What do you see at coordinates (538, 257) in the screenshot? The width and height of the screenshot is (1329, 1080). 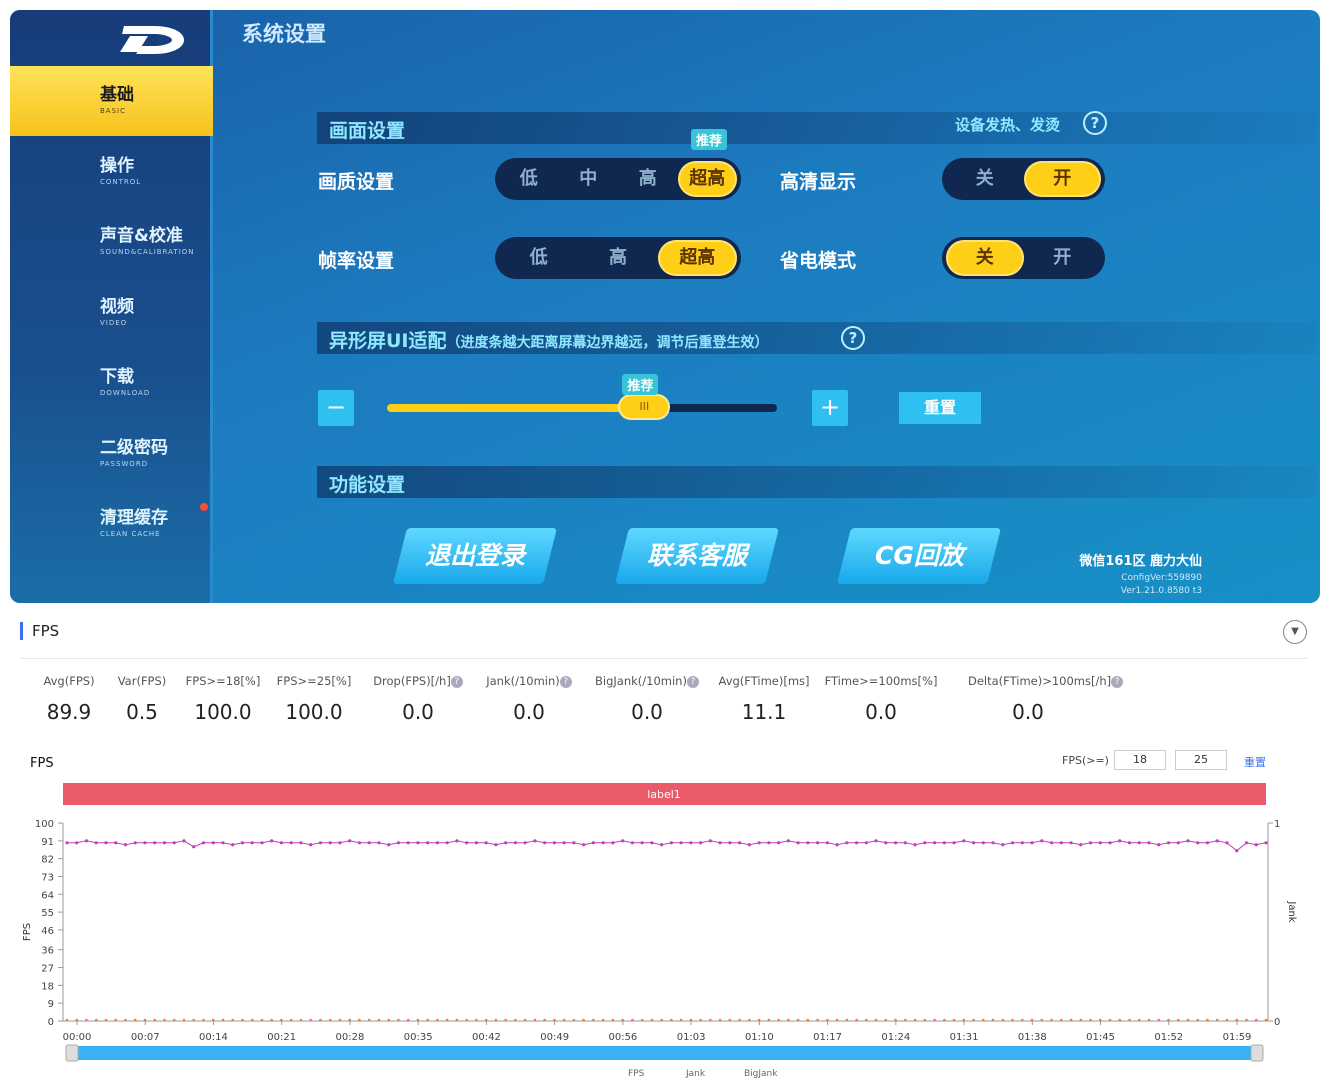 I see `framerate-option: 低` at bounding box center [538, 257].